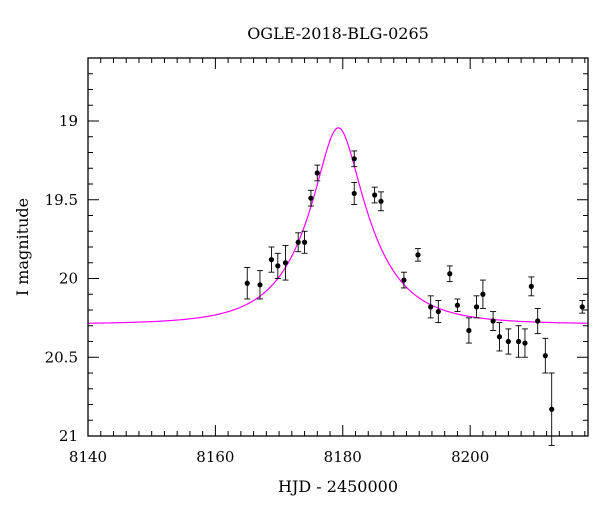 This screenshot has width=600, height=517. I want to click on y-tick-label: 21, so click(68, 436).